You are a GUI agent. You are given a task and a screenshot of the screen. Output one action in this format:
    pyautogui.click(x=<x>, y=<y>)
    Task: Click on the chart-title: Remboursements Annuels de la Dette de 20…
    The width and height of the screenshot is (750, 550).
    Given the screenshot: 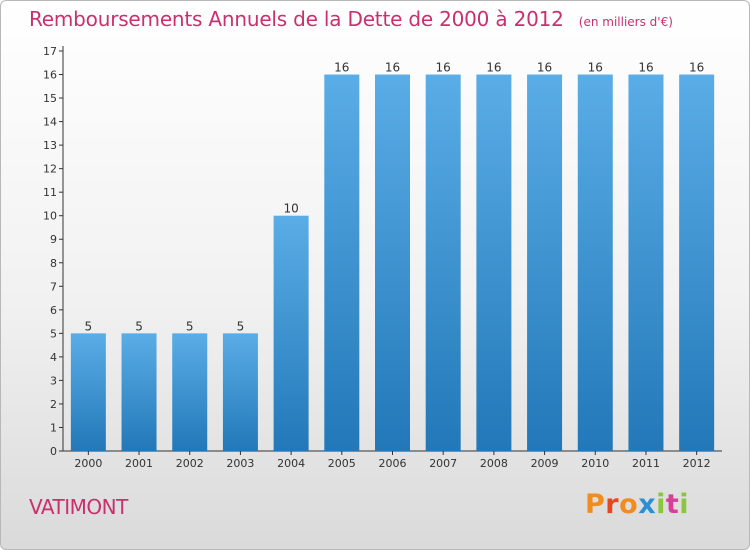 What is the action you would take?
    pyautogui.click(x=296, y=19)
    